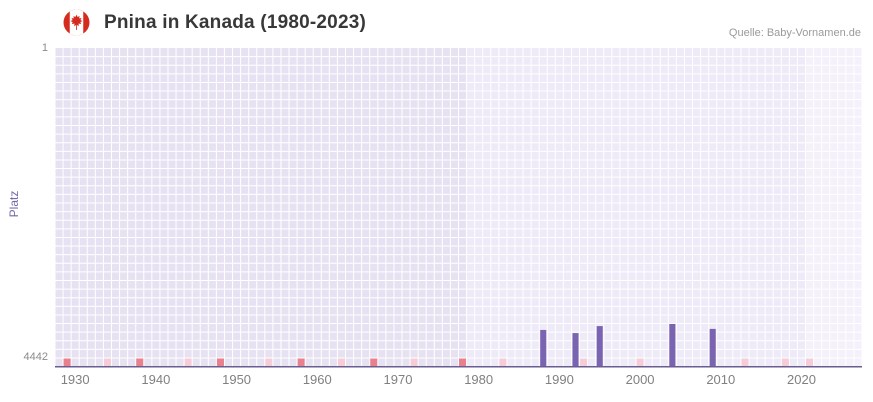 This screenshot has height=402, width=873. I want to click on y-axis-tick-bottom: 4442, so click(35, 357).